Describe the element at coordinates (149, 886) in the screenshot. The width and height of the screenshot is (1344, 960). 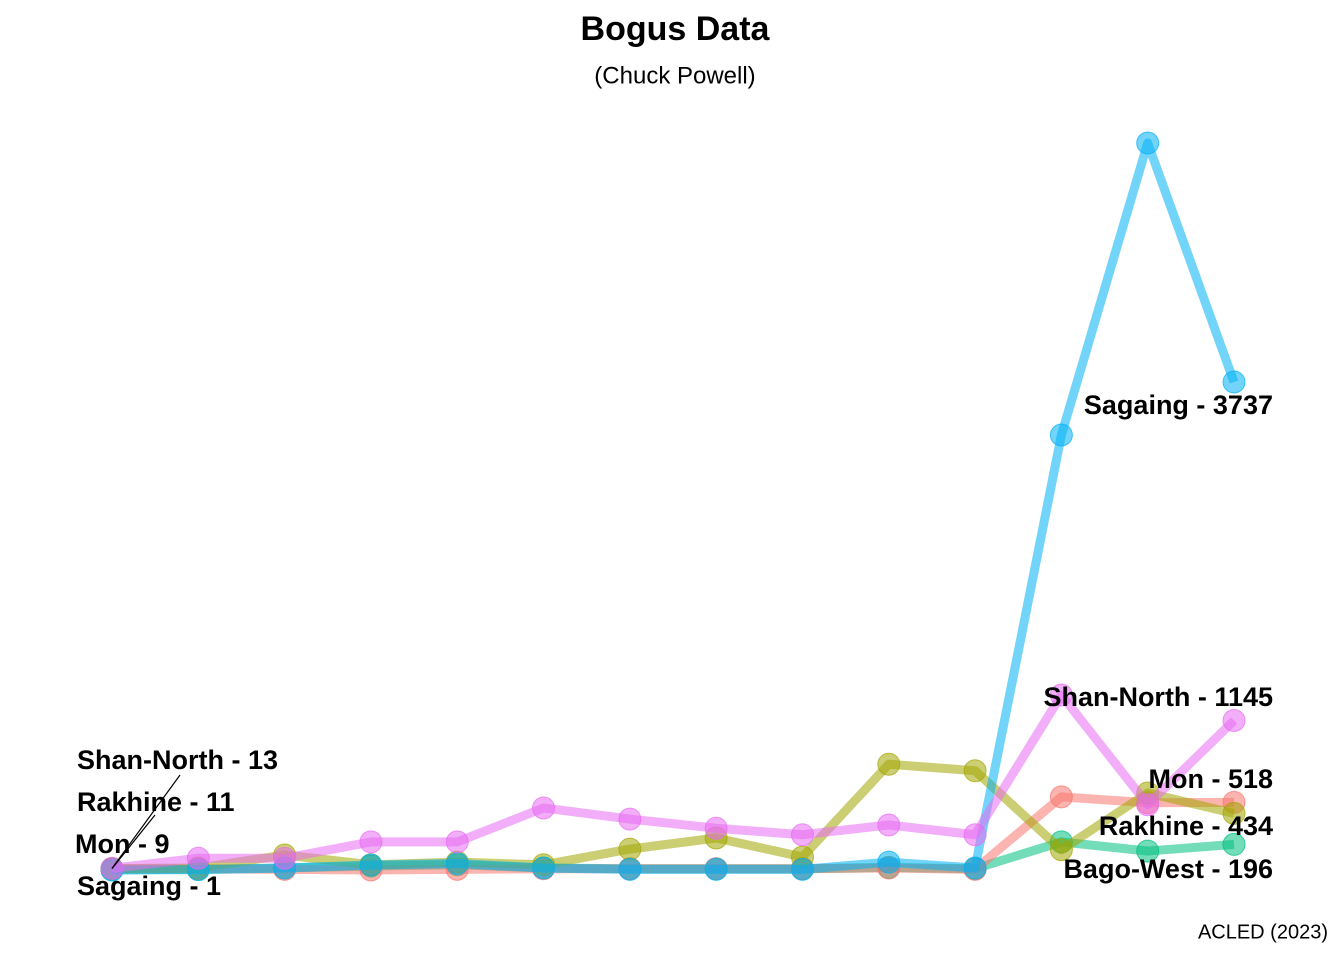
I see `value-label: Sagaing - 1` at that location.